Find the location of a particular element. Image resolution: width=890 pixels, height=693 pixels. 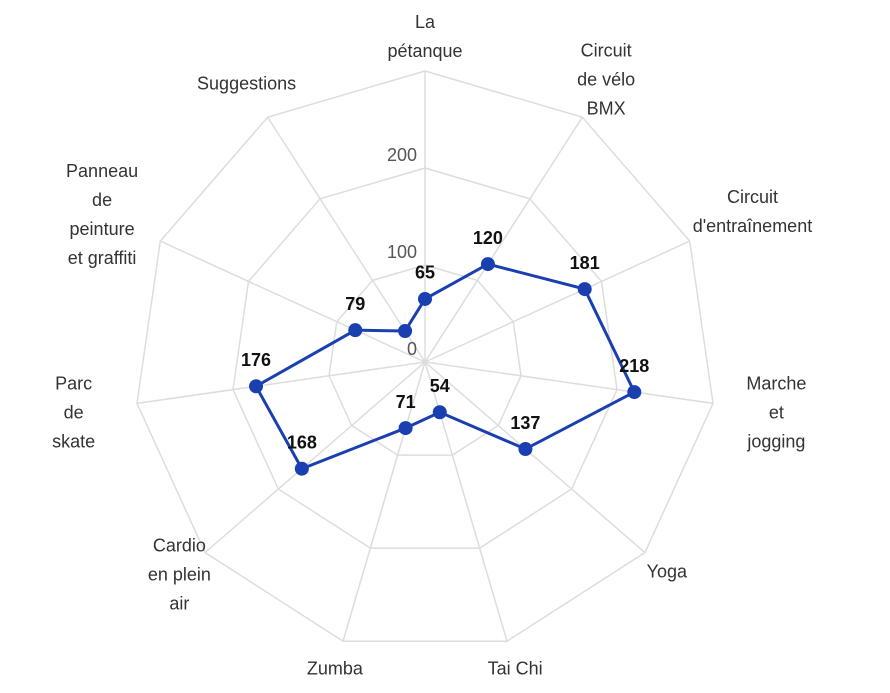

y-tick-label: 200 is located at coordinates (402, 155).